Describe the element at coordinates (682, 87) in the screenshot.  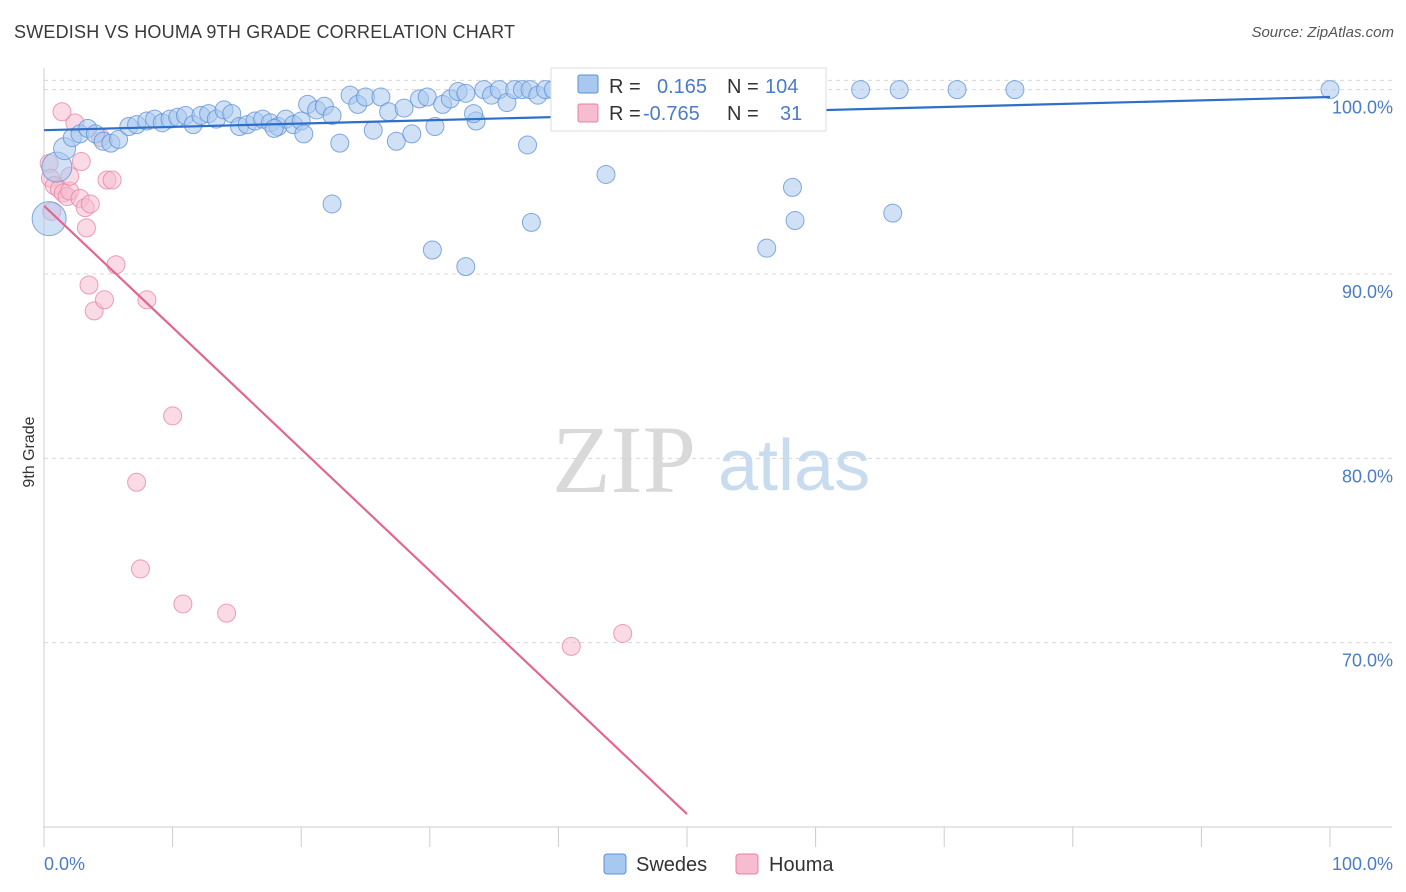
I see `legend-r-value-swedes: 0.165` at that location.